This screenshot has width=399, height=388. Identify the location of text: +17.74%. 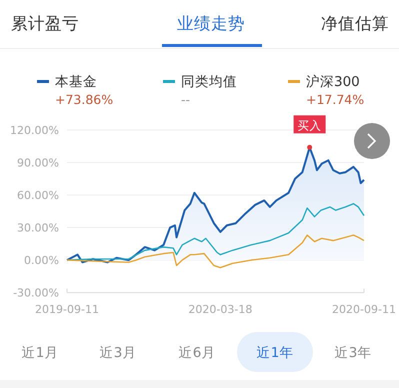
(335, 99).